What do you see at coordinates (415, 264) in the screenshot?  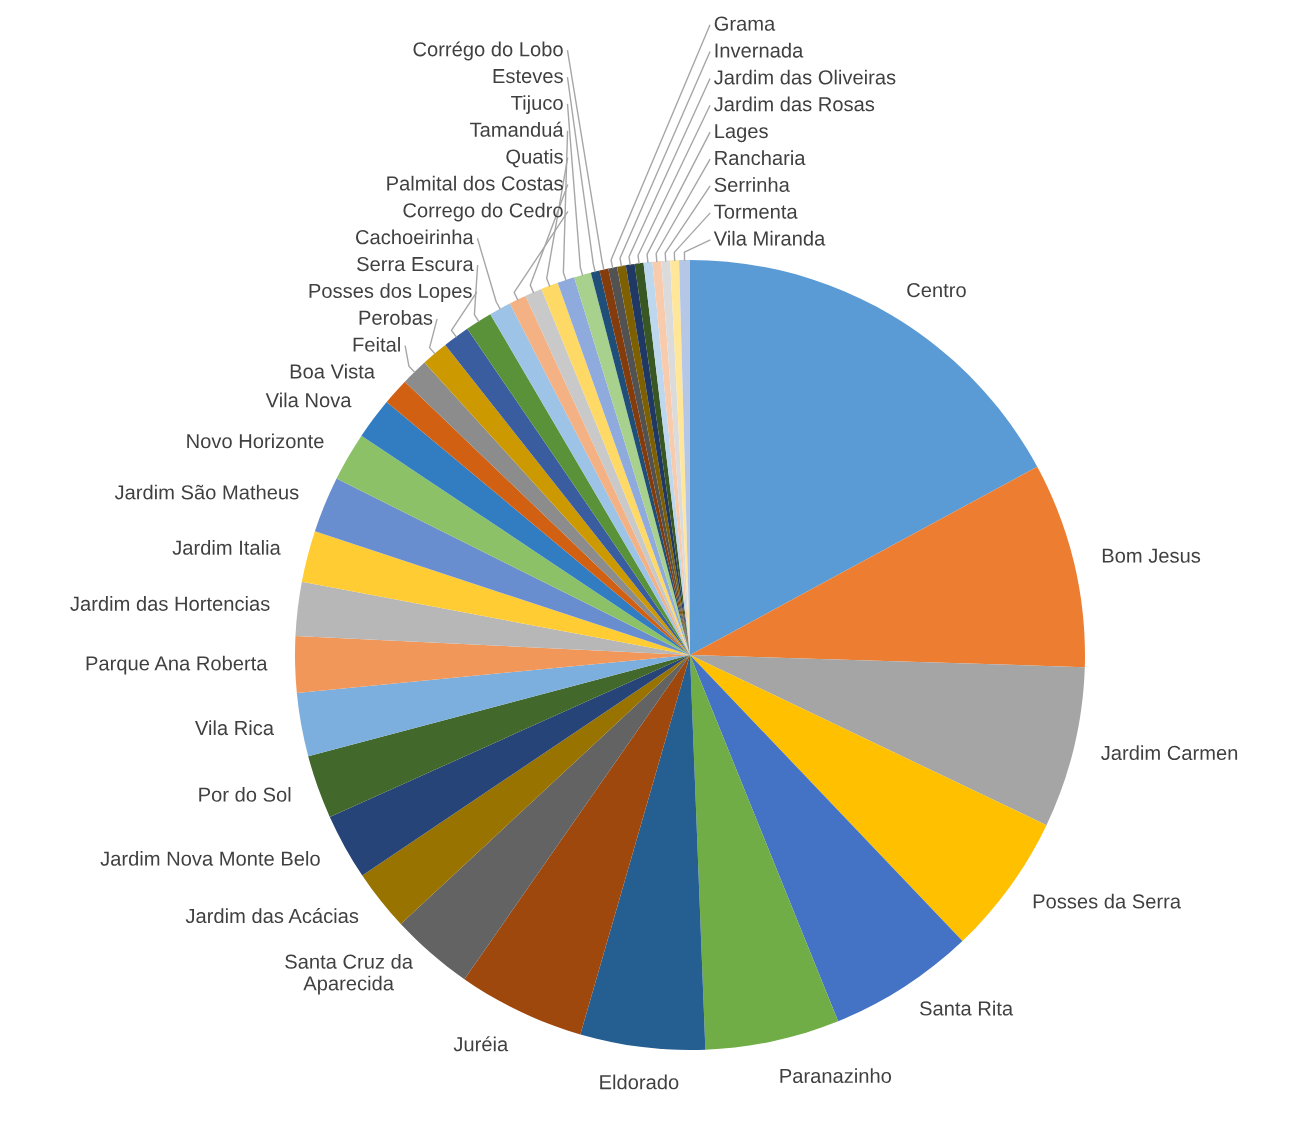 I see `slice-label: Serra Escura` at bounding box center [415, 264].